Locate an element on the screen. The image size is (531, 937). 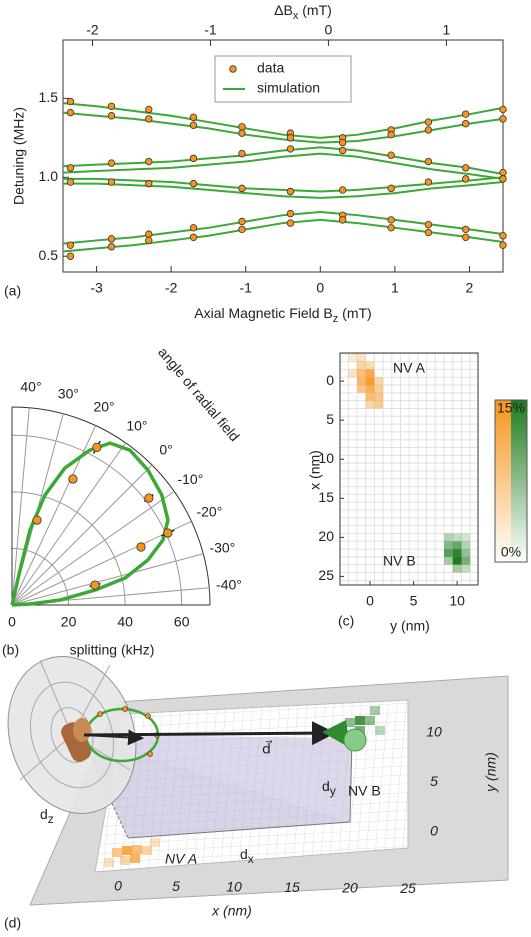
tip-cylinder is located at coordinates (76, 742).